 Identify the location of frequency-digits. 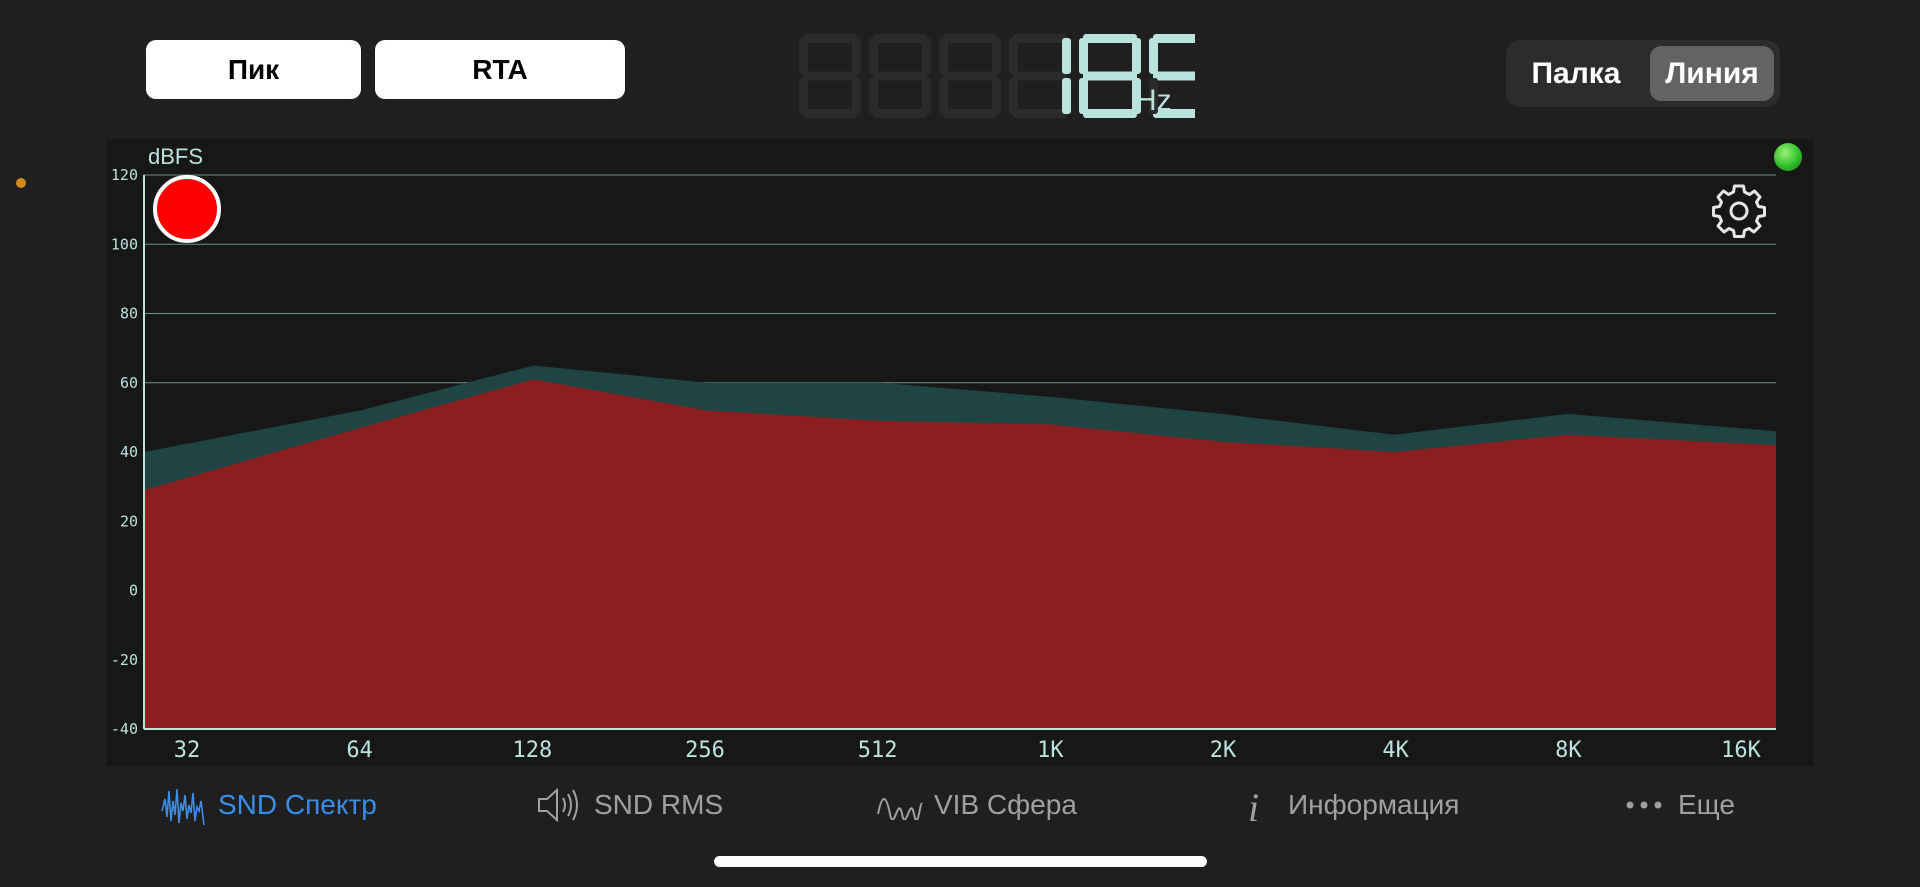
(997, 76).